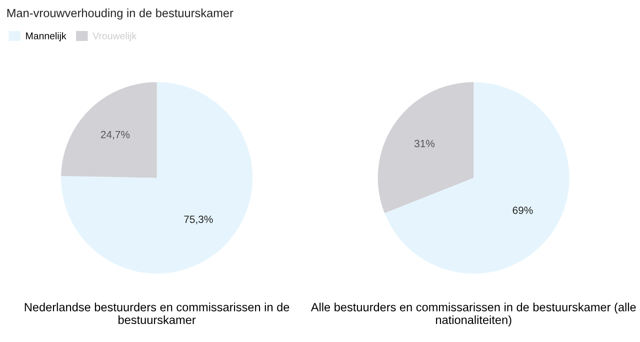  Describe the element at coordinates (115, 135) in the screenshot. I see `data-label: 24,7%` at that location.